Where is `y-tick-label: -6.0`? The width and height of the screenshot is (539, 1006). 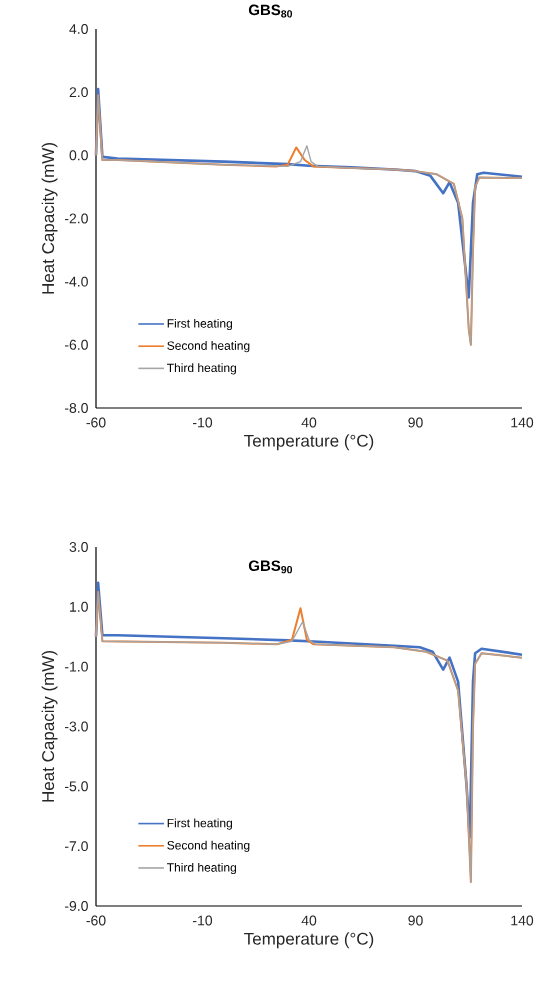 y-tick-label: -6.0 is located at coordinates (76, 344).